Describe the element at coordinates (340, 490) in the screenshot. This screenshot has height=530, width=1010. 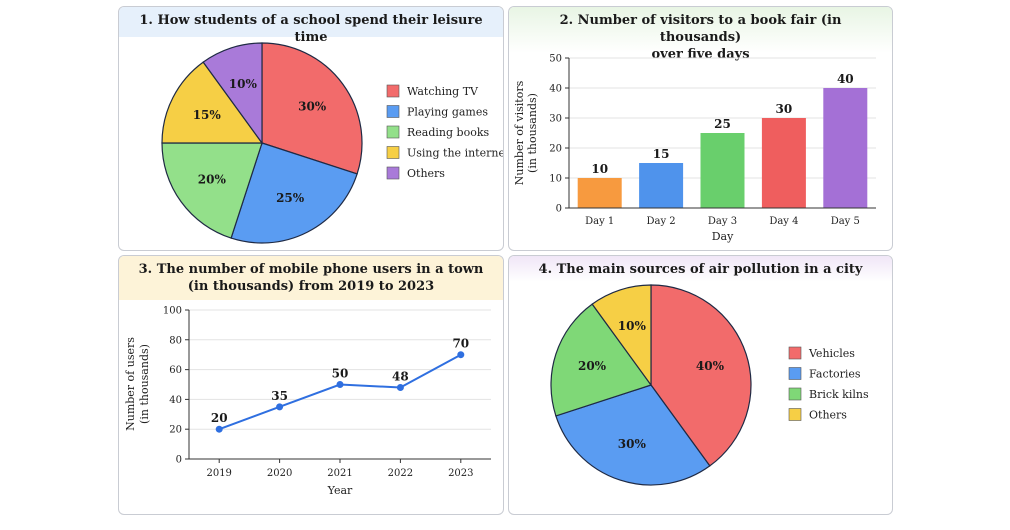
I see `x-axis-title: Year` at that location.